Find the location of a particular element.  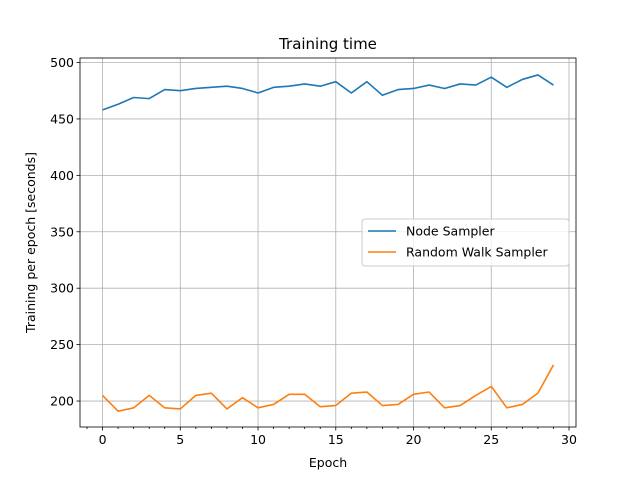

x-tick-label: 20 is located at coordinates (414, 439).